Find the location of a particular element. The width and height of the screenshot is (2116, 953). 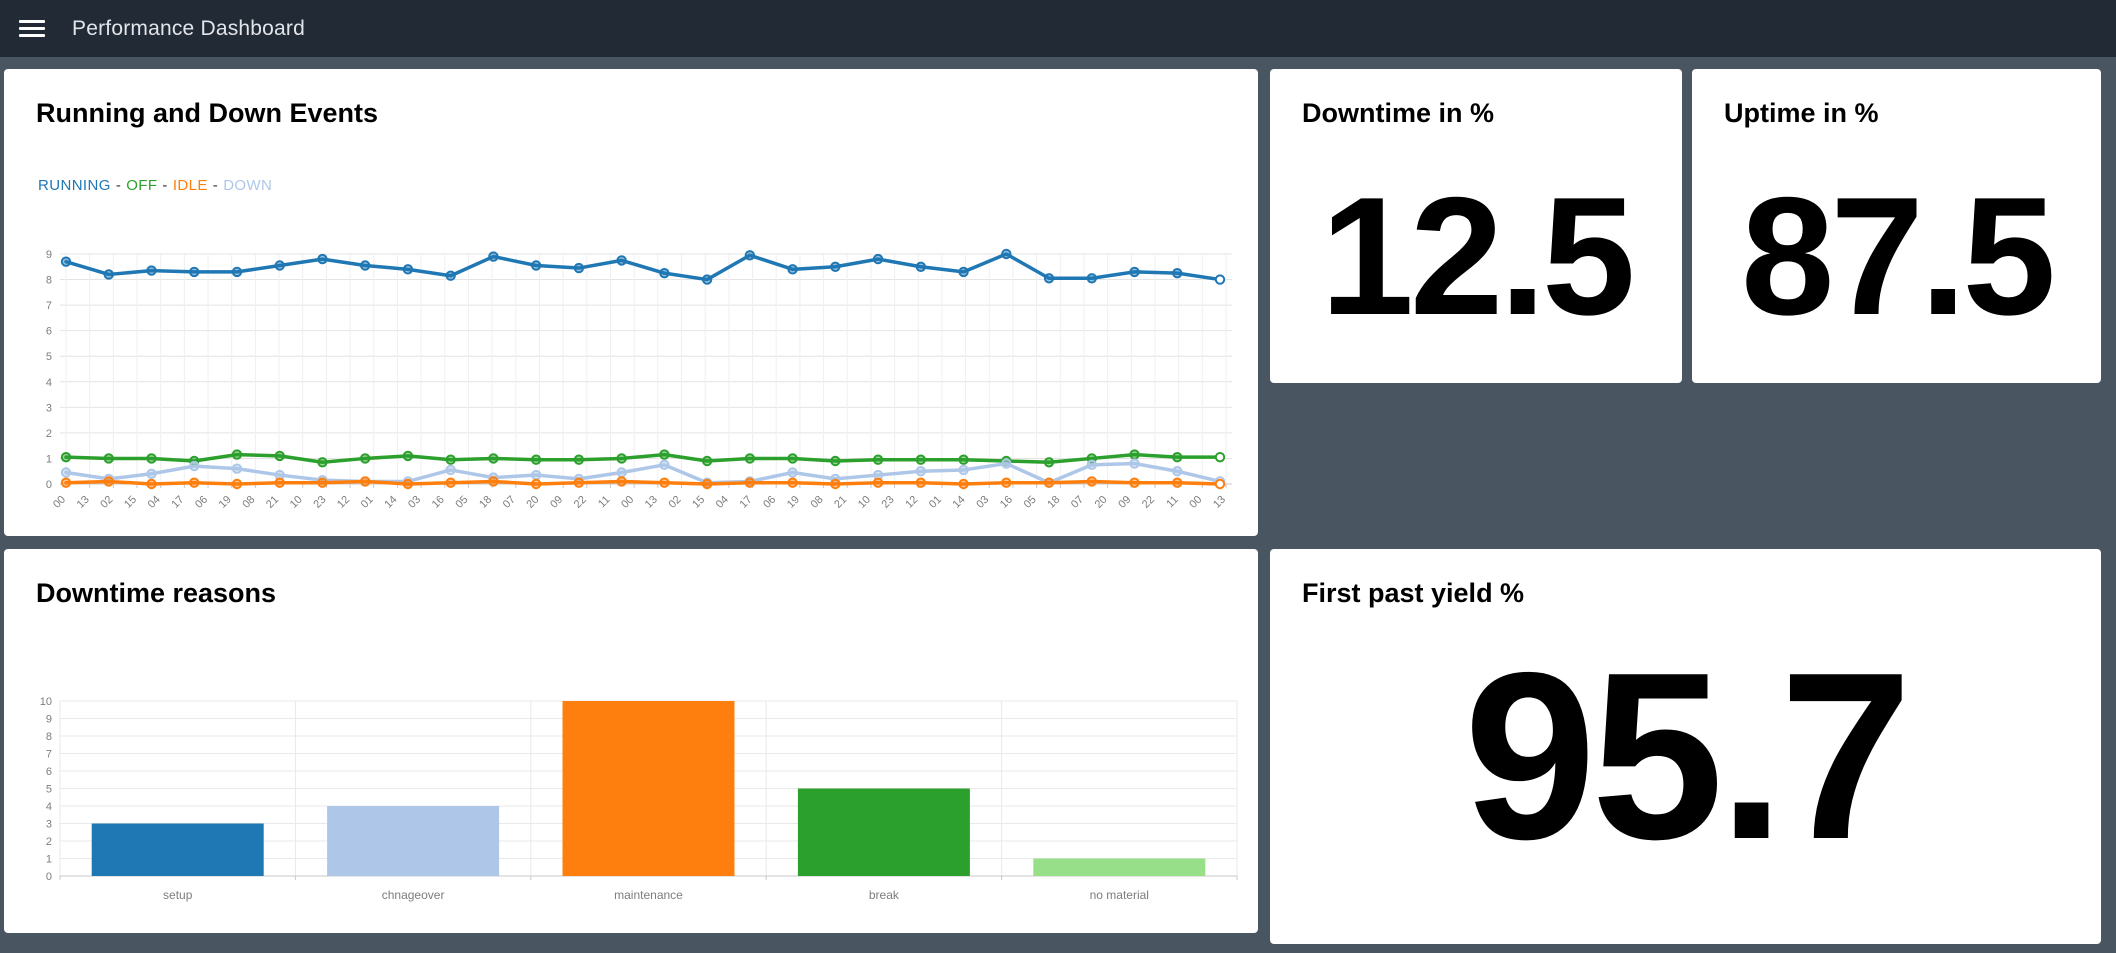

legend-item-off: OFF is located at coordinates (142, 185).